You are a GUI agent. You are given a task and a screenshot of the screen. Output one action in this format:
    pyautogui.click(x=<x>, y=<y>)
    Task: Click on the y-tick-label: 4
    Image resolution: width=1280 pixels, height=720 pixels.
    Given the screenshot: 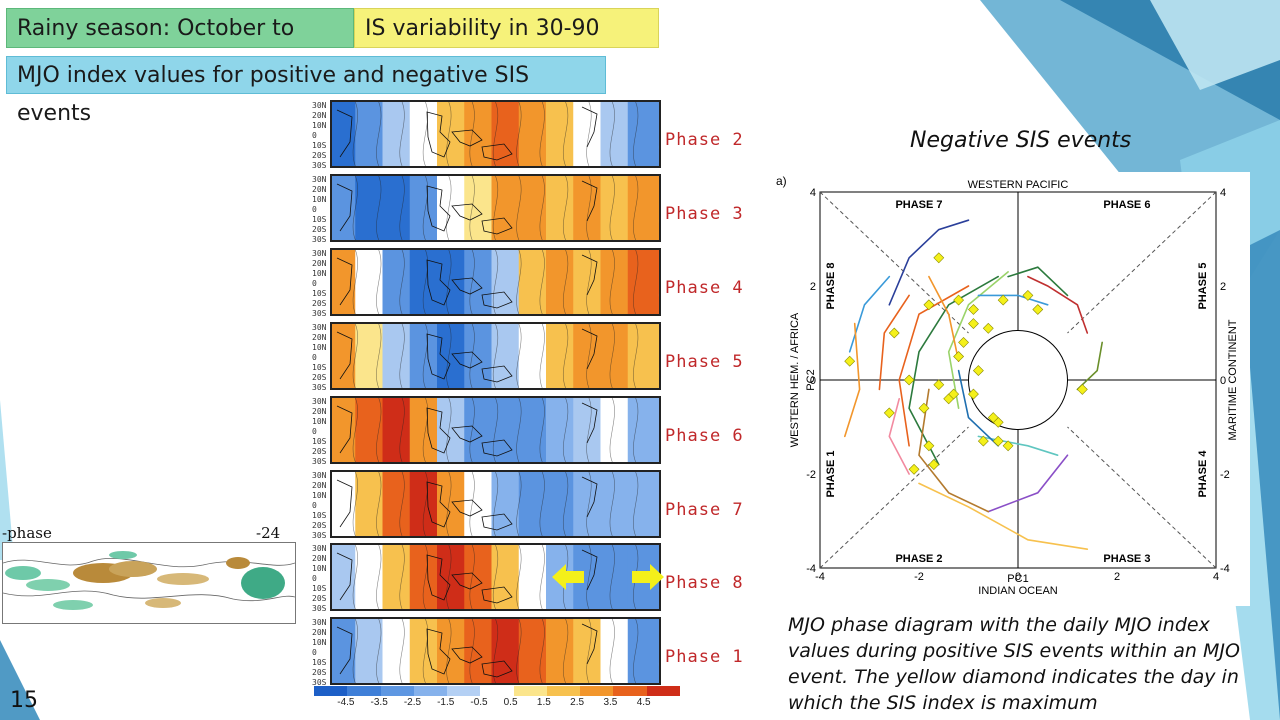 What is the action you would take?
    pyautogui.click(x=813, y=193)
    